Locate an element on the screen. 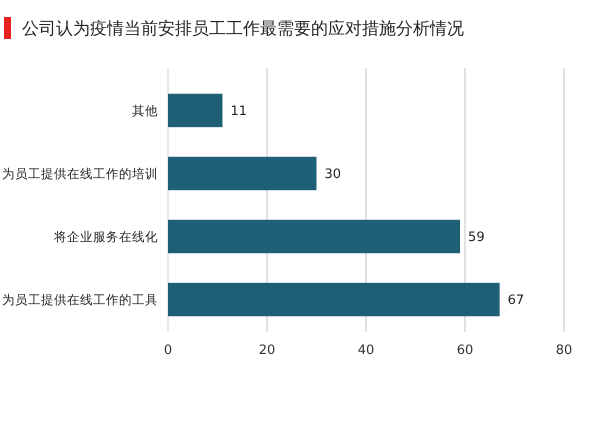 The height and width of the screenshot is (434, 600). x-tick-label: 20 is located at coordinates (267, 350).